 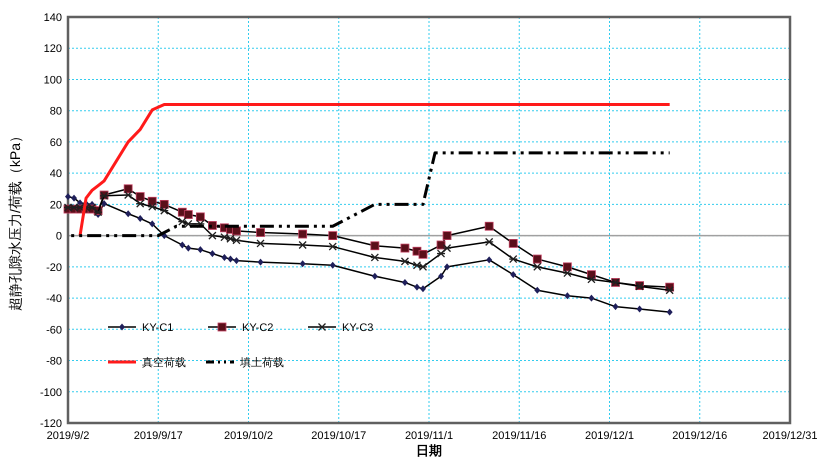 What do you see at coordinates (51, 392) in the screenshot?
I see `y-tick-label: -100` at bounding box center [51, 392].